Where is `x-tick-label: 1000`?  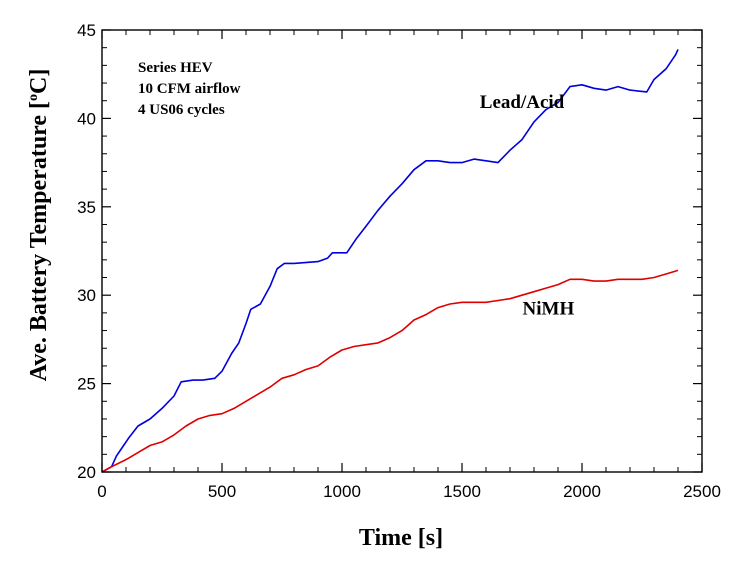 x-tick-label: 1000 is located at coordinates (342, 491).